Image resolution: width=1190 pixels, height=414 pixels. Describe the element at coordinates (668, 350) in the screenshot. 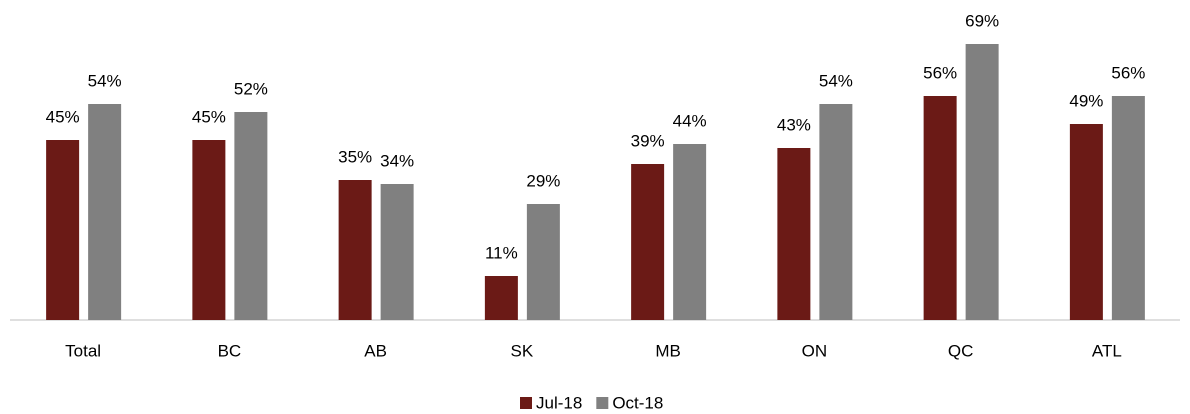

I see `x-tick-label: MB` at that location.